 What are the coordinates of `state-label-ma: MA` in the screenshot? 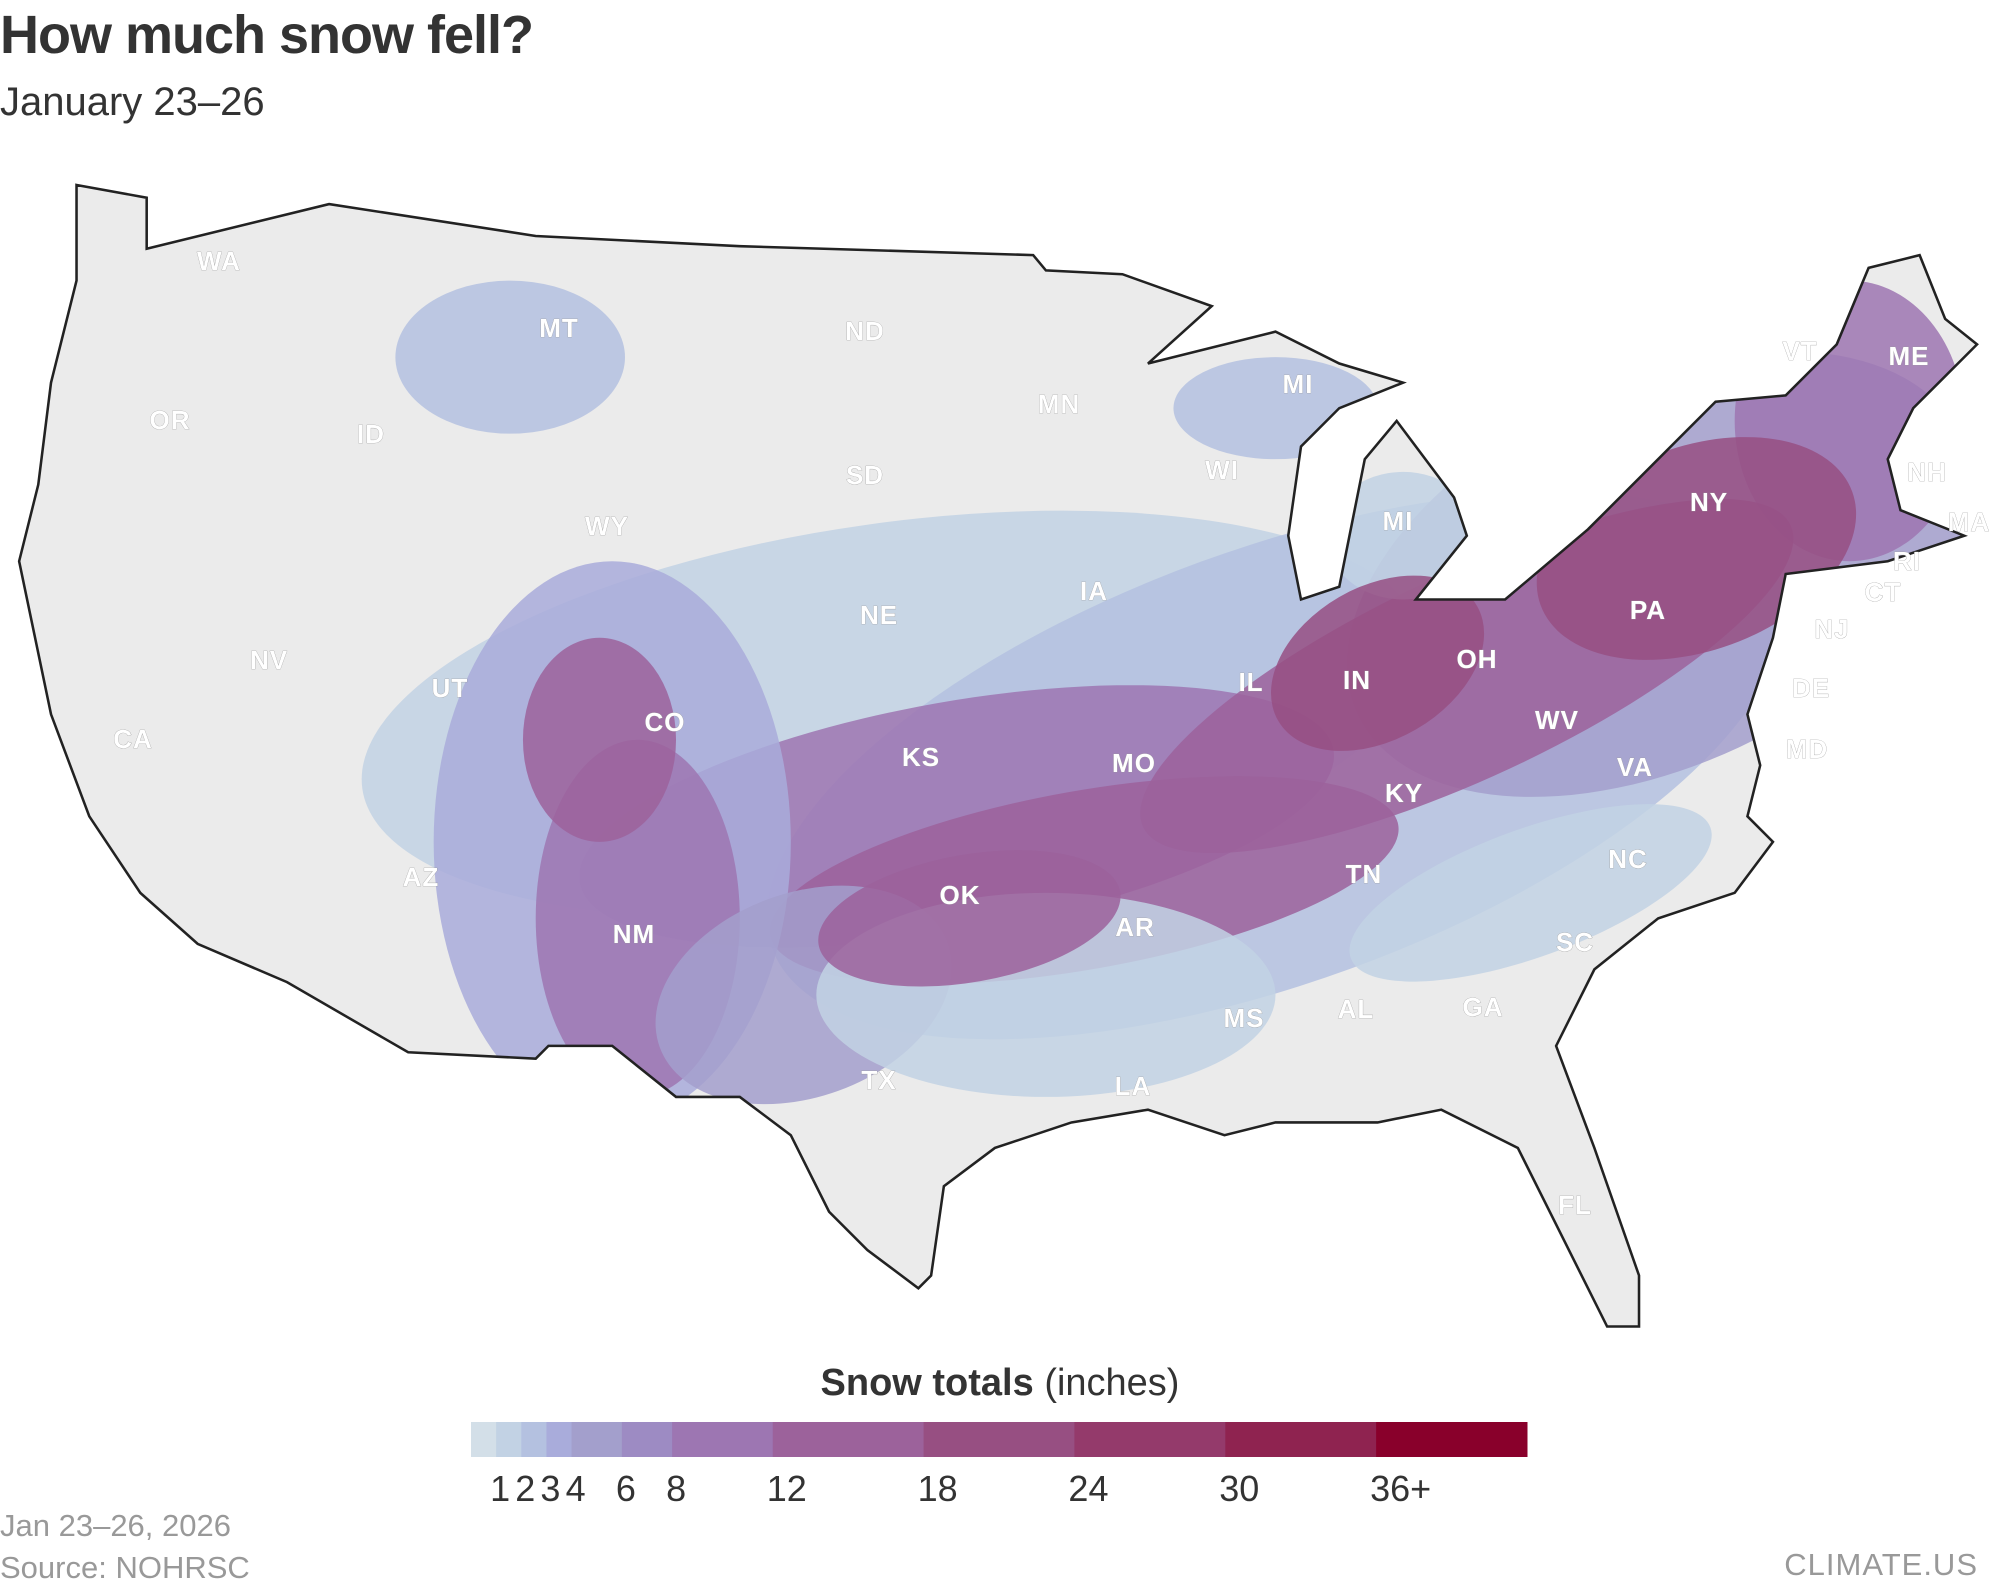 It's located at (1969, 522).